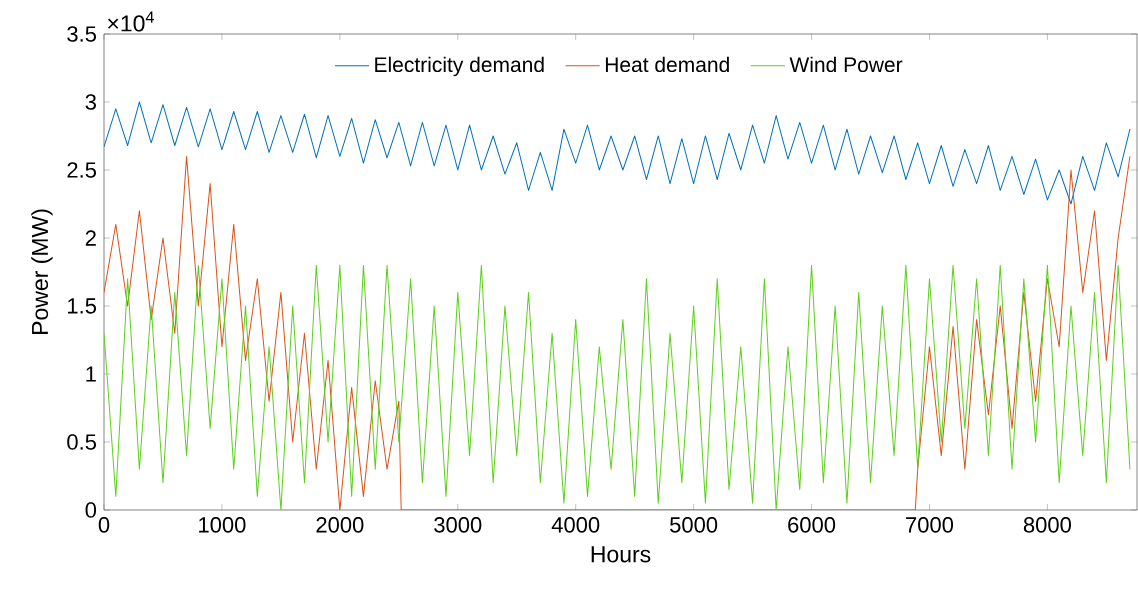 The image size is (1138, 597). Describe the element at coordinates (1047, 525) in the screenshot. I see `x-tick-label: 8000` at that location.